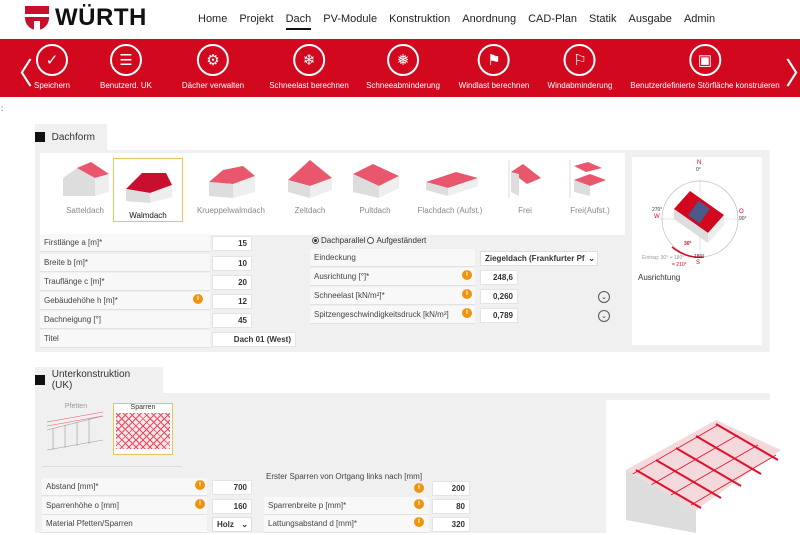  Describe the element at coordinates (350, 19) in the screenshot. I see `nav-pv-module: PV-Module` at that location.